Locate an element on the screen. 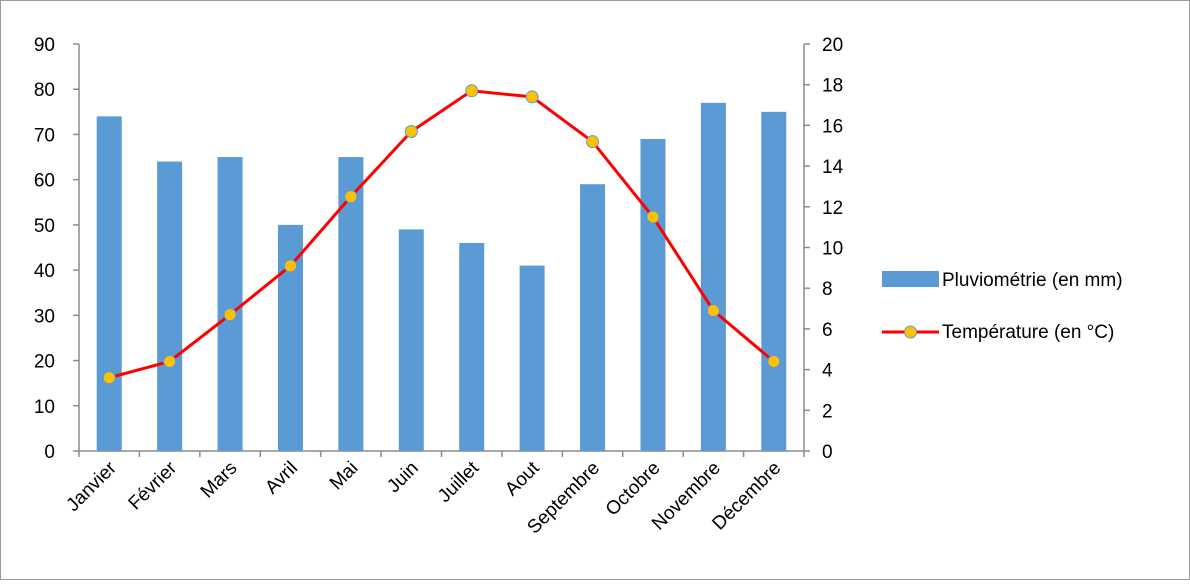  temperature-point-octobre is located at coordinates (653, 217).